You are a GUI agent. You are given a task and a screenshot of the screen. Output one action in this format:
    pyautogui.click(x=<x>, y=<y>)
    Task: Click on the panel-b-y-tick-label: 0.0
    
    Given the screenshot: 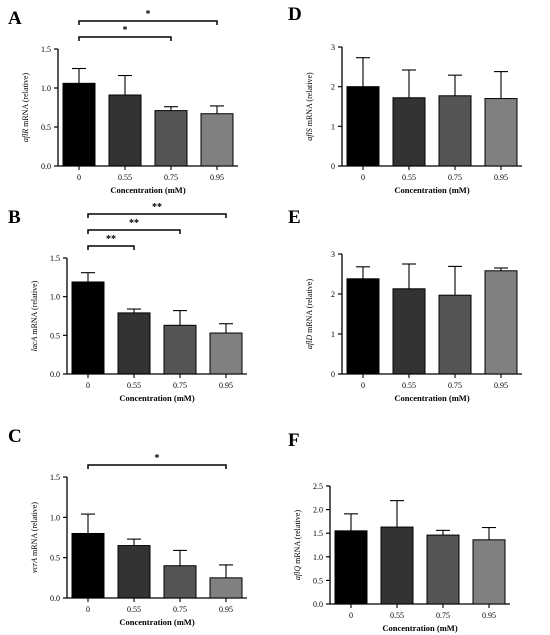 What is the action you would take?
    pyautogui.click(x=55, y=374)
    